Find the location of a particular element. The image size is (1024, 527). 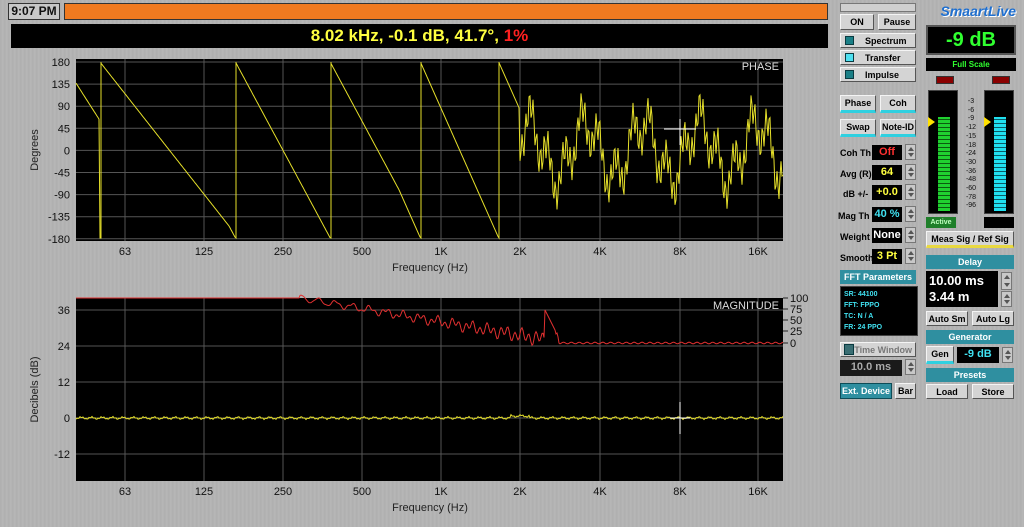

average-label: Avg (R) is located at coordinates (856, 174).